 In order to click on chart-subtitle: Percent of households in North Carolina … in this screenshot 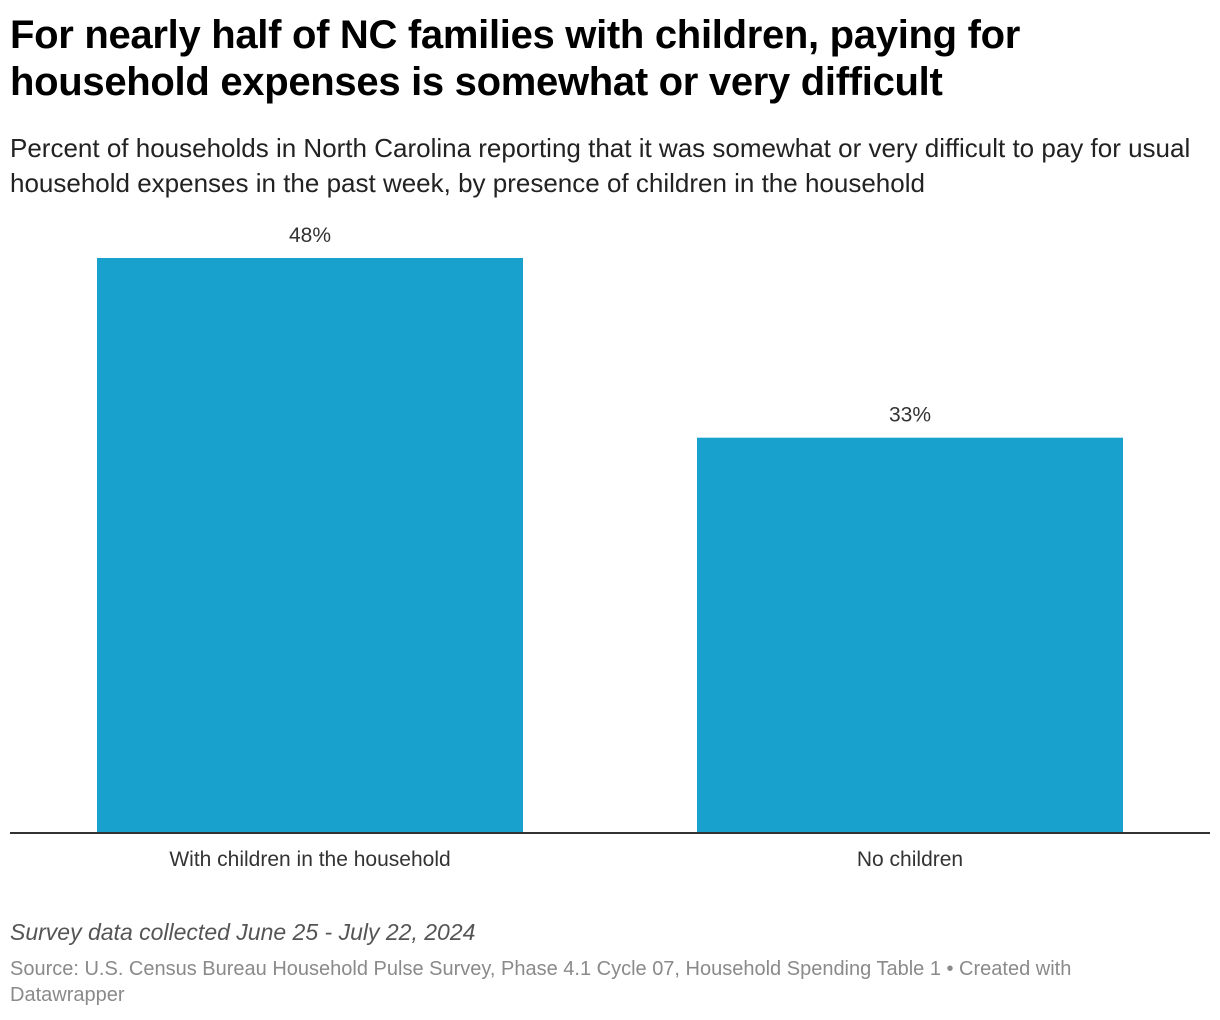, I will do `click(600, 165)`.